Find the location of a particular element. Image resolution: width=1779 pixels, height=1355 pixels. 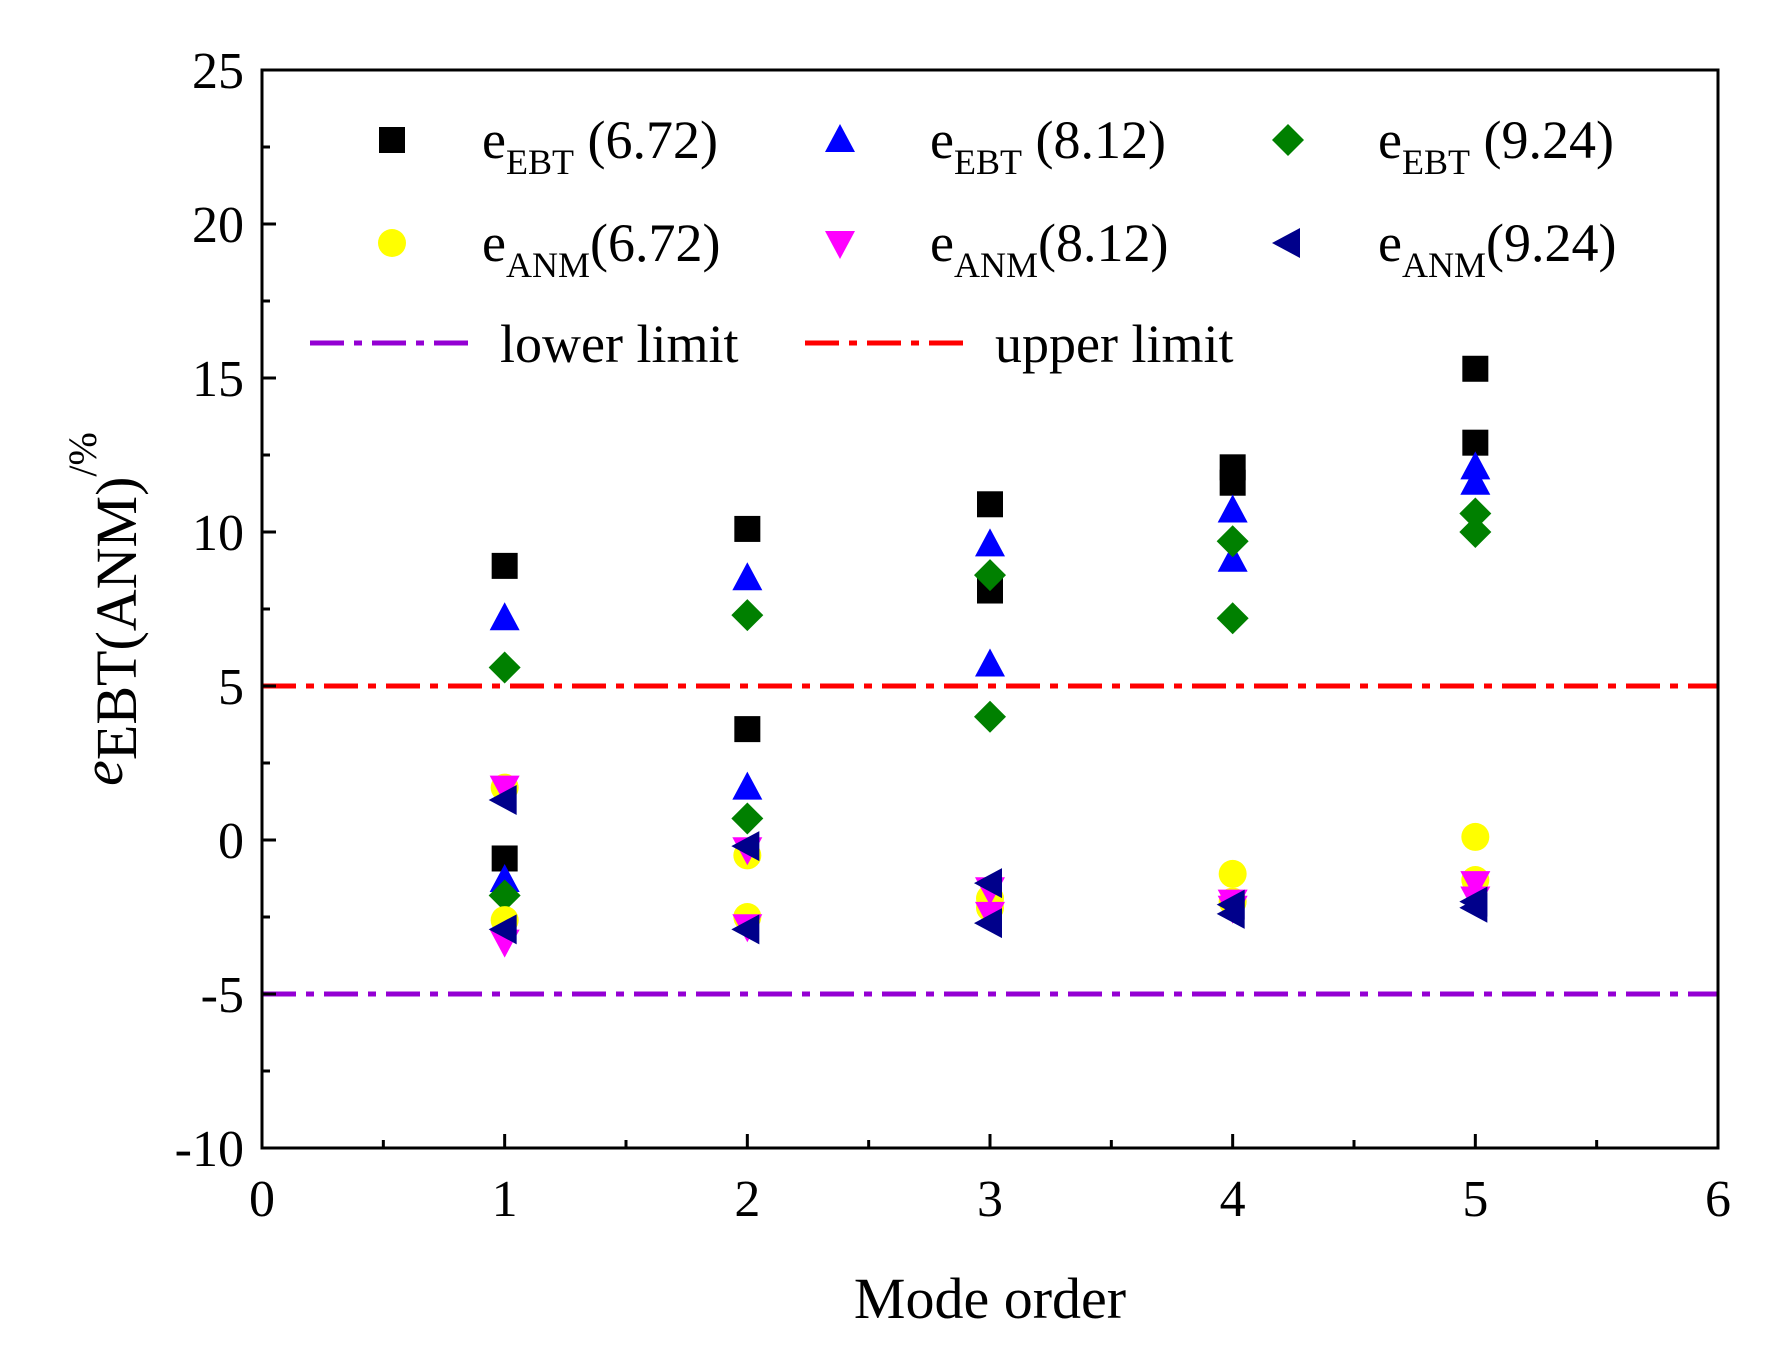

y-axis-label-base: e is located at coordinates (102, 773).